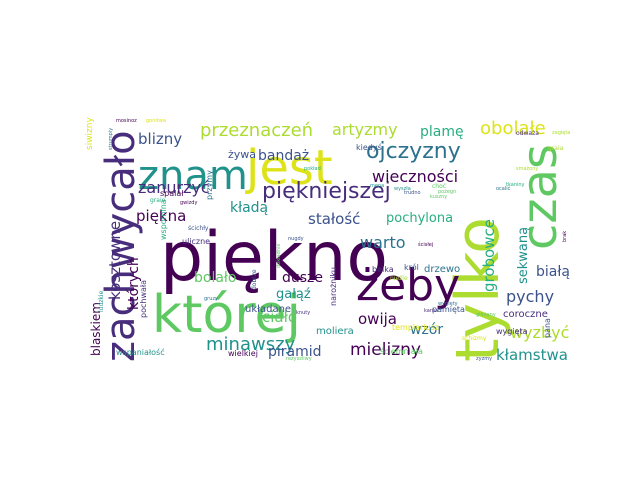  Describe the element at coordinates (256, 130) in the screenshot. I see `cloud-word: przeznaczeń` at that location.